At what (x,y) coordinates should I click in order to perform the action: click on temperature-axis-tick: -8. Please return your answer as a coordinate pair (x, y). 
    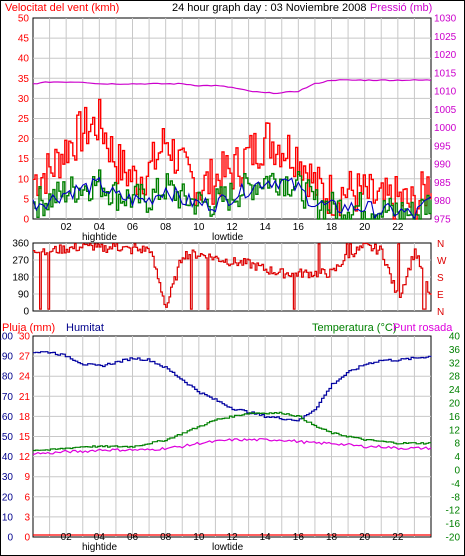
    Looking at the image, I should click on (455, 497).